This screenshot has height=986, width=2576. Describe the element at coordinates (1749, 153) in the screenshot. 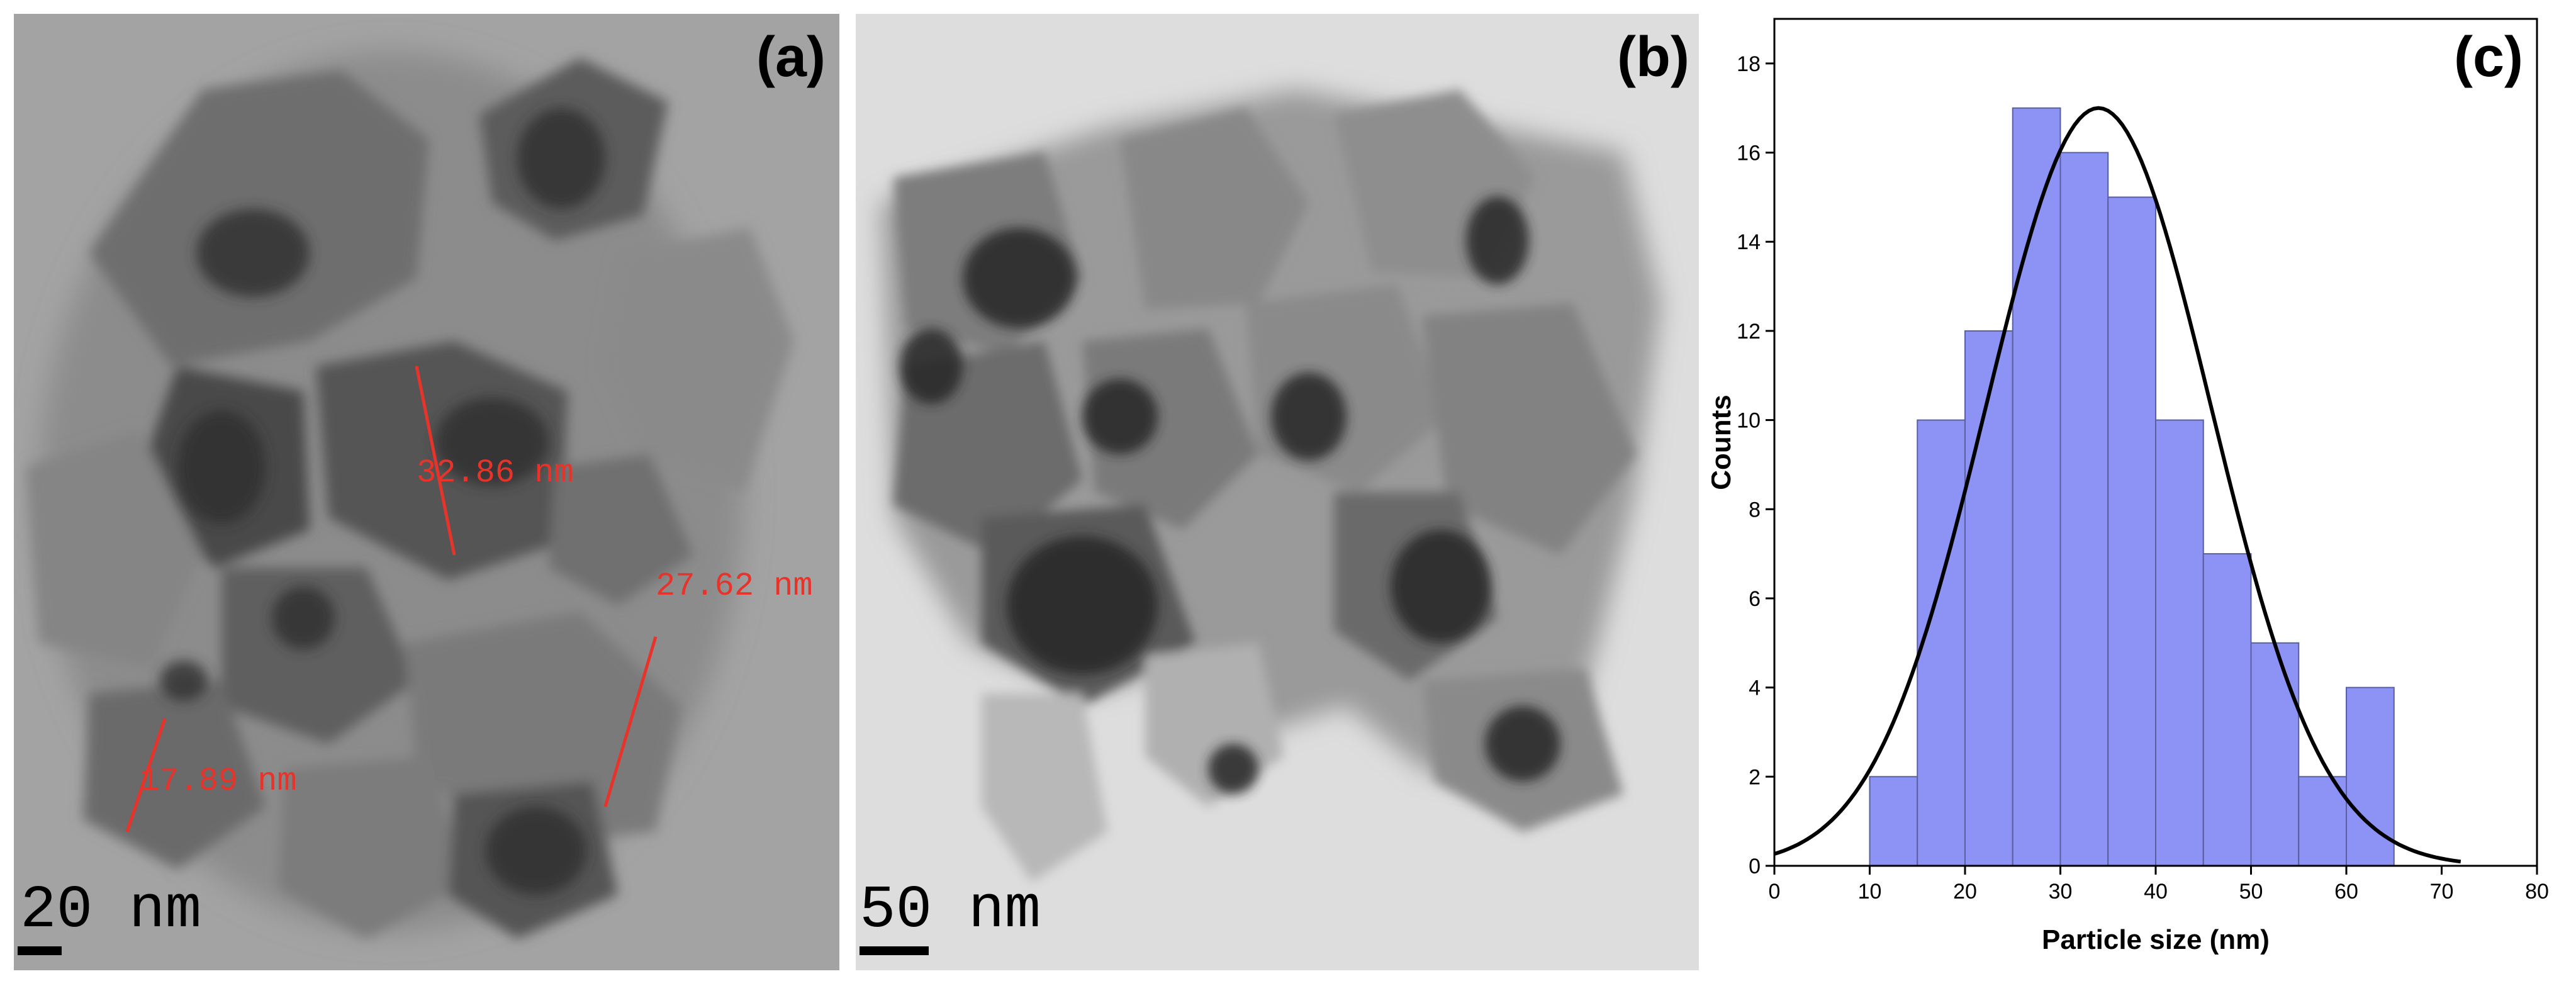

I see `y-tick-label-8: 16` at that location.